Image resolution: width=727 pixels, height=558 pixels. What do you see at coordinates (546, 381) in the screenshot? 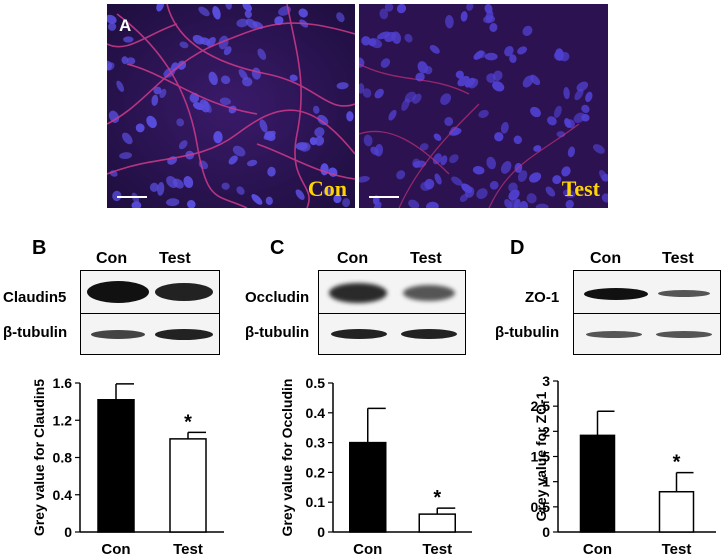
I see `y-tick-label: 3` at bounding box center [546, 381].